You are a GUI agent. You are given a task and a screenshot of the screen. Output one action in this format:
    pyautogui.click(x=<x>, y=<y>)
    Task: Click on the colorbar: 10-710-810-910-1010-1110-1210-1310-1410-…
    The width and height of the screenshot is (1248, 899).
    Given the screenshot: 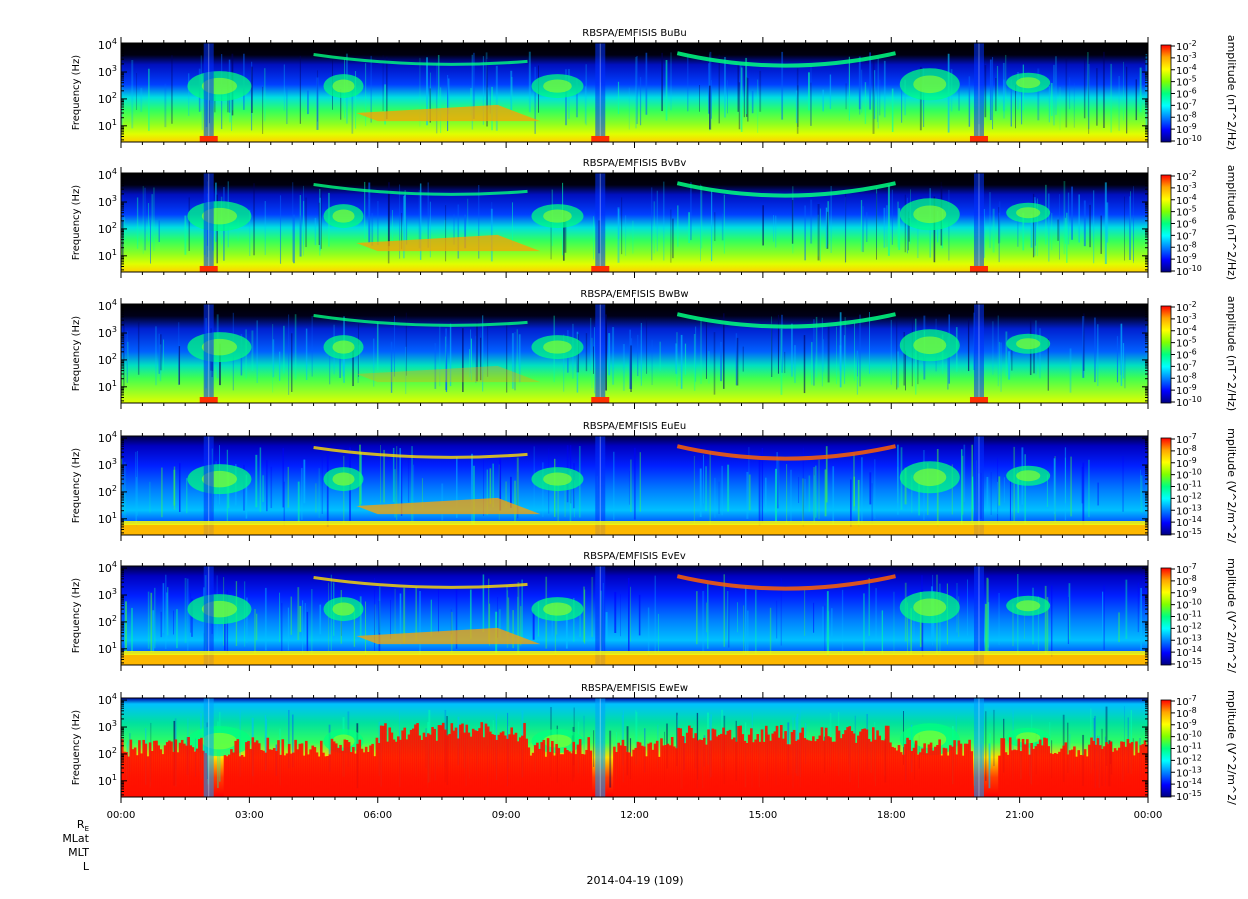 What is the action you would take?
    pyautogui.click(x=1199, y=615)
    